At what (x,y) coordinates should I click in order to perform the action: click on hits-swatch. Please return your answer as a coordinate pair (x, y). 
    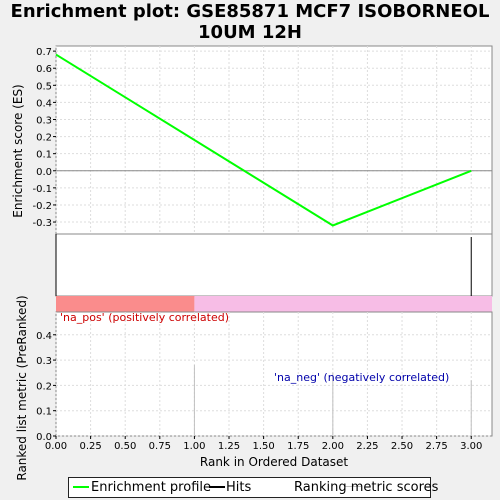
    Looking at the image, I should click on (217, 487).